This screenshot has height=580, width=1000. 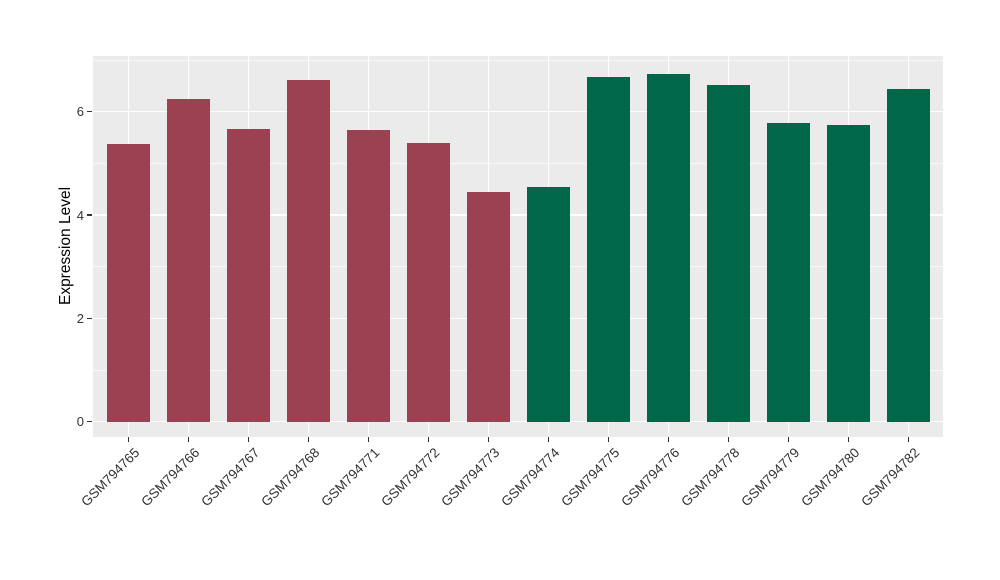 What do you see at coordinates (650, 477) in the screenshot?
I see `x-tick-label-GSM794776: GSM794776` at bounding box center [650, 477].